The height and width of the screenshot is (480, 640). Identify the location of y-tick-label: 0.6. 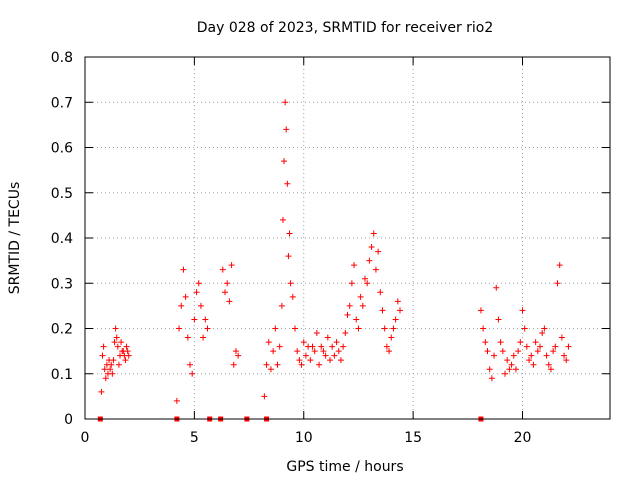
(62, 149).